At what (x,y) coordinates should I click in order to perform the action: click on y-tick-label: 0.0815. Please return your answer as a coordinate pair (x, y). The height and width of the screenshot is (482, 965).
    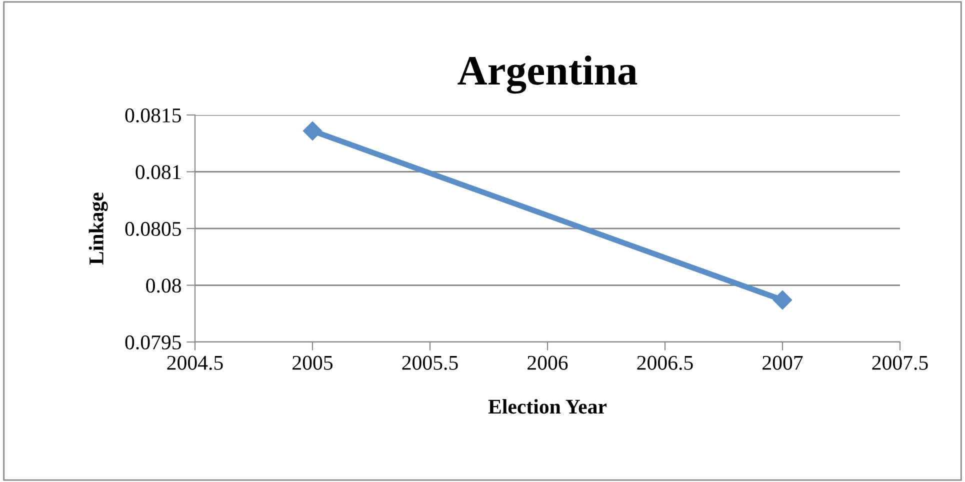
    Looking at the image, I should click on (153, 115).